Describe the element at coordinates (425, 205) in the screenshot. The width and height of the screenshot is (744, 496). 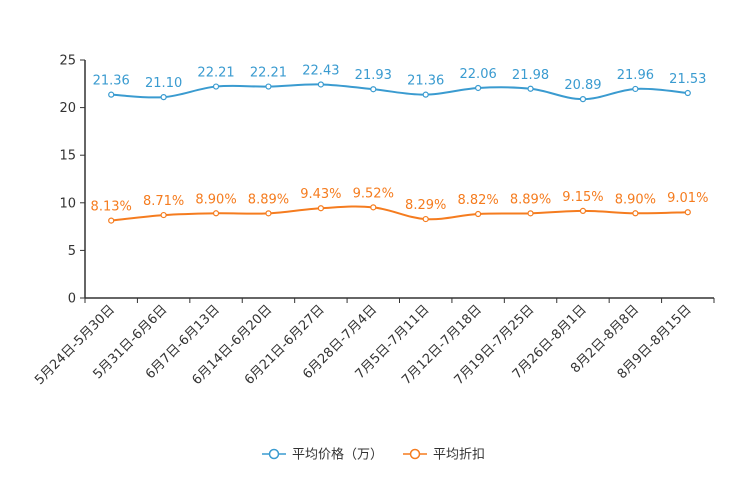
I see `data-label: 8.29%` at that location.